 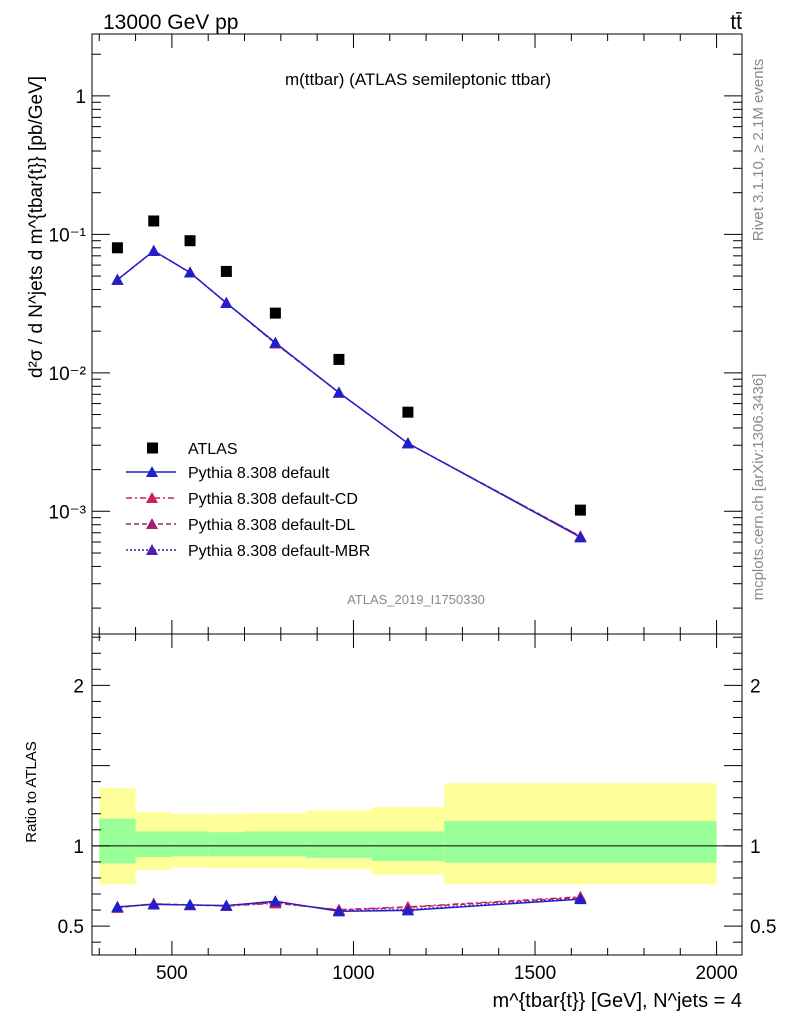 What do you see at coordinates (349, 905) in the screenshot?
I see `ratio-series-line` at bounding box center [349, 905].